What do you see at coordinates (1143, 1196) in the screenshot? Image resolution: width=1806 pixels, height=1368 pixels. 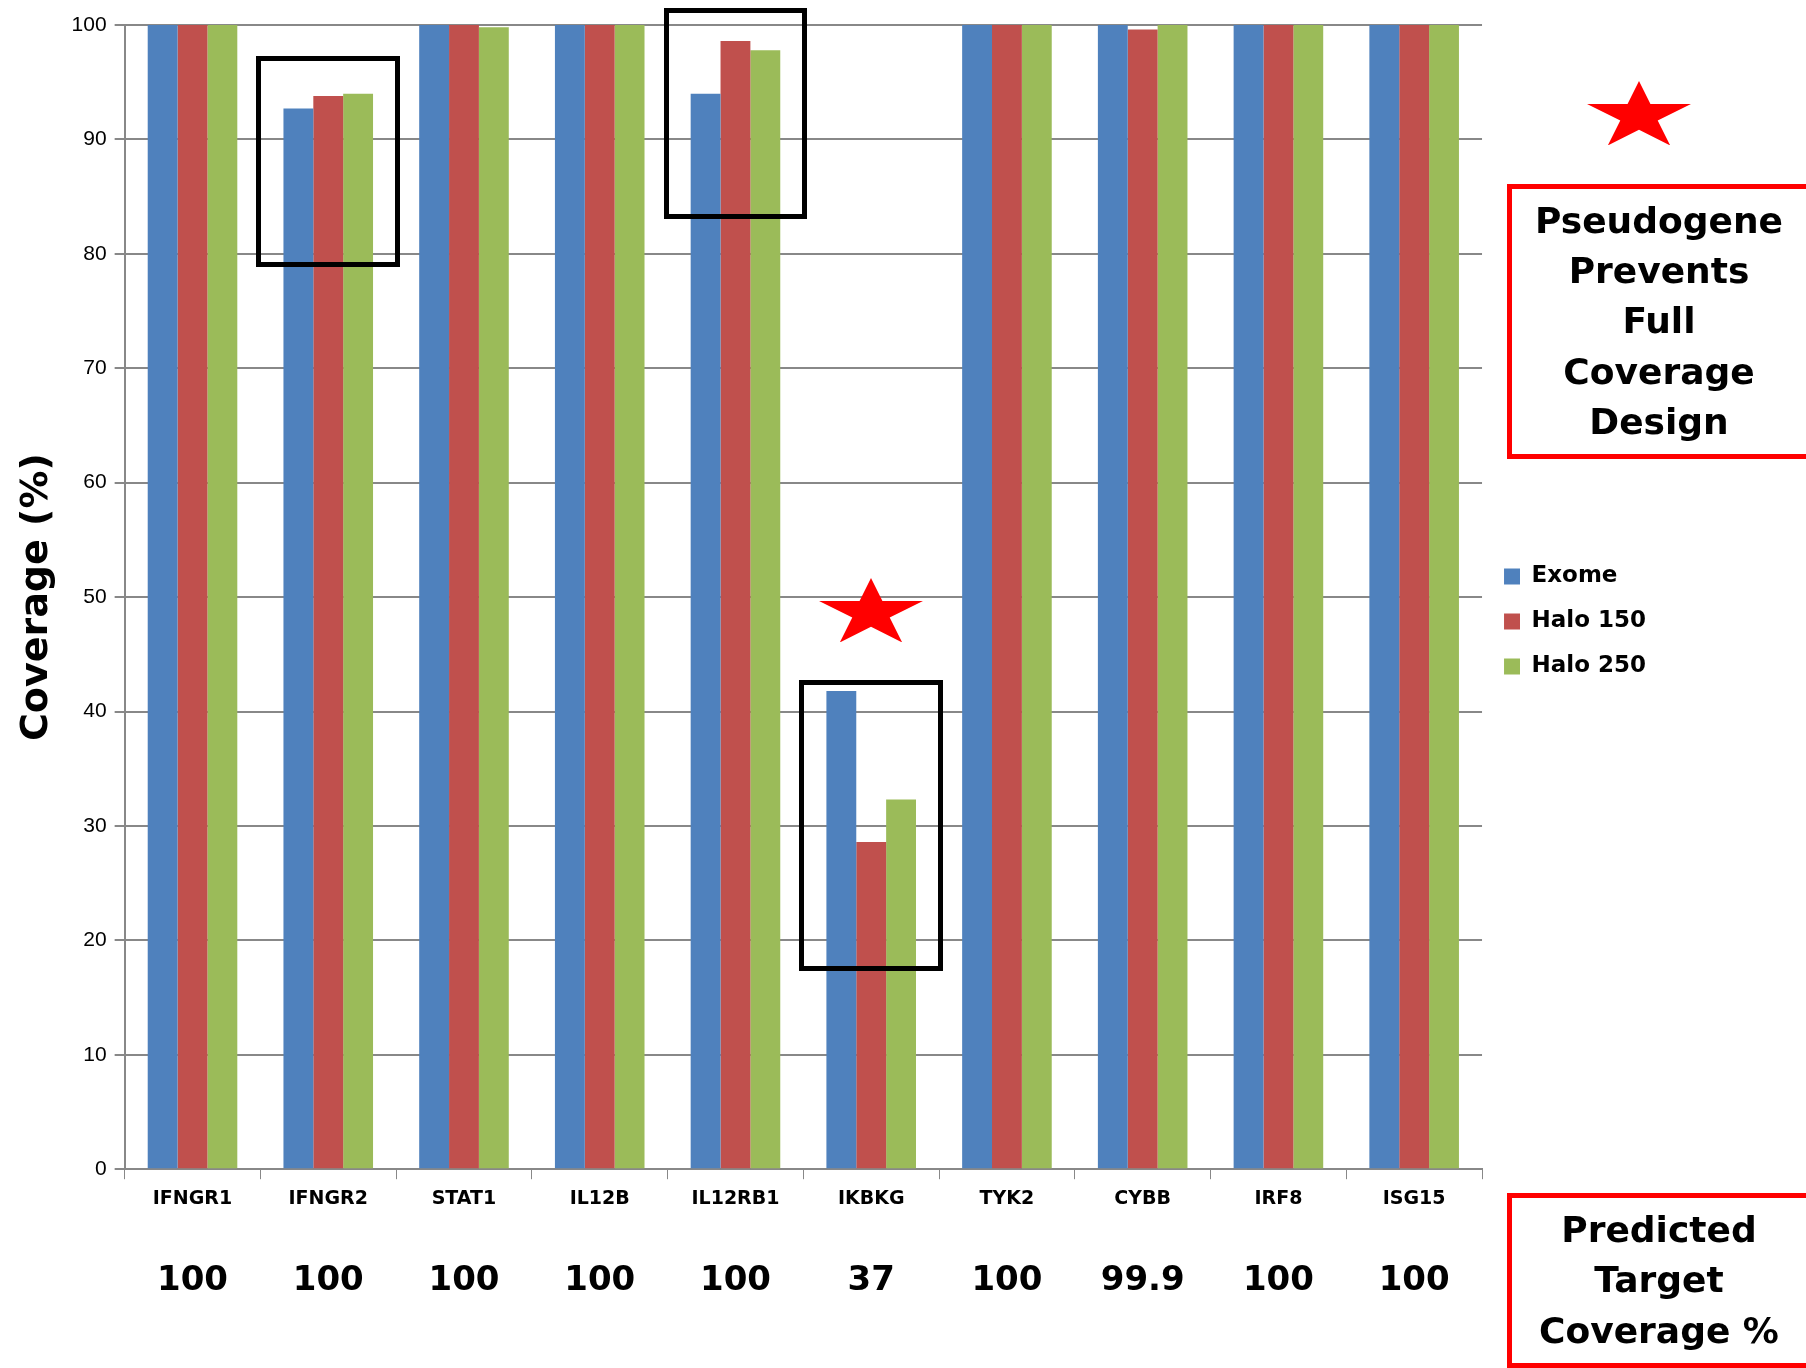 I see `x-tick-label: CYBB` at bounding box center [1143, 1196].